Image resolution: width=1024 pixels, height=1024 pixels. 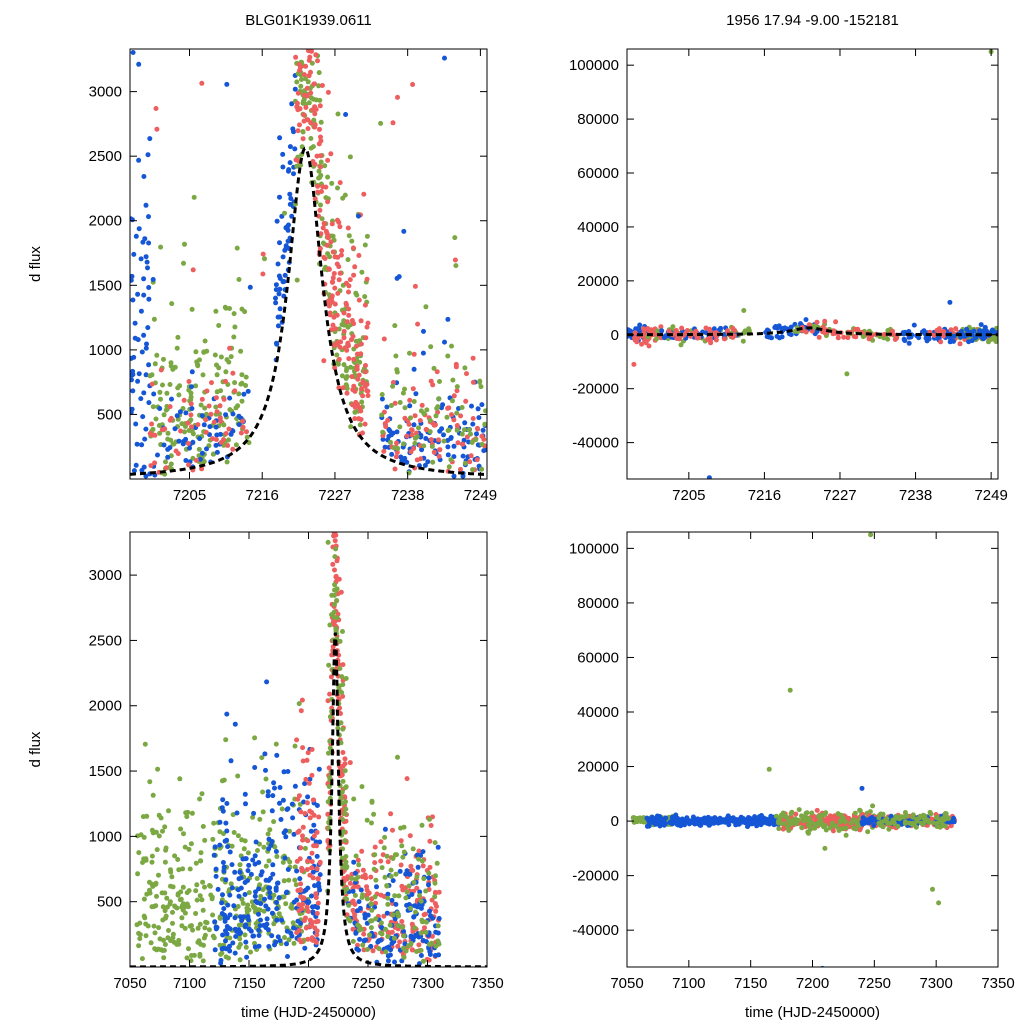 I want to click on data-points, so click(x=308, y=749).